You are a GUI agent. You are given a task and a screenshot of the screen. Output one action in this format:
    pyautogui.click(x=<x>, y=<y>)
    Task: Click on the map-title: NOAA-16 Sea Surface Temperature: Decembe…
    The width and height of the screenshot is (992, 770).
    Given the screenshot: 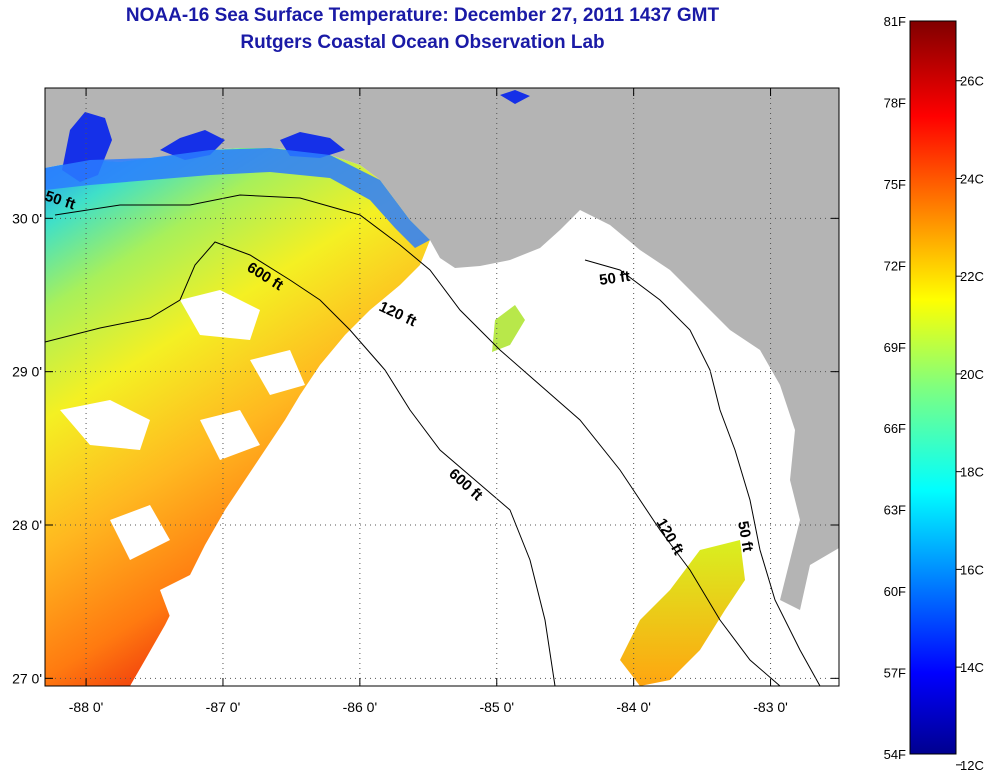 What is the action you would take?
    pyautogui.click(x=422, y=15)
    